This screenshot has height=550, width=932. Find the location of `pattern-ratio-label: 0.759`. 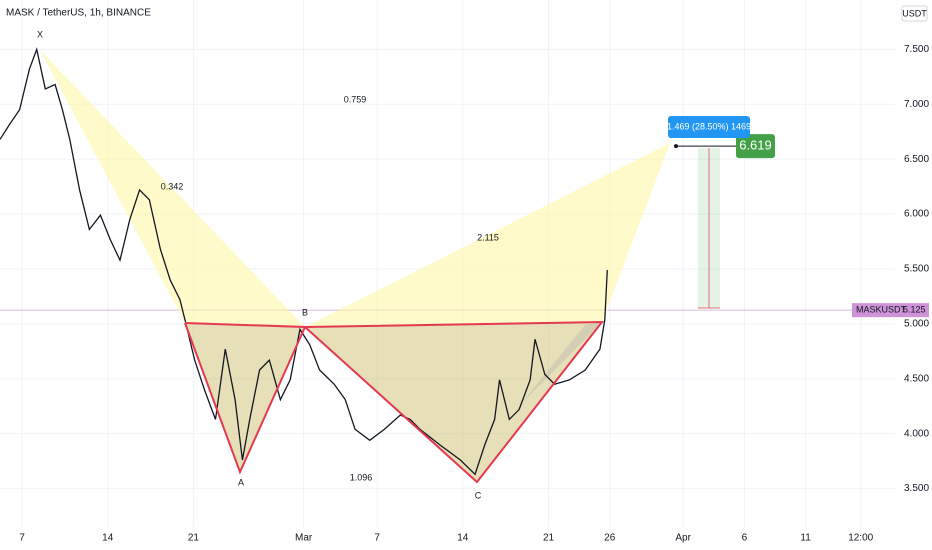

pattern-ratio-label: 0.759 is located at coordinates (355, 99).